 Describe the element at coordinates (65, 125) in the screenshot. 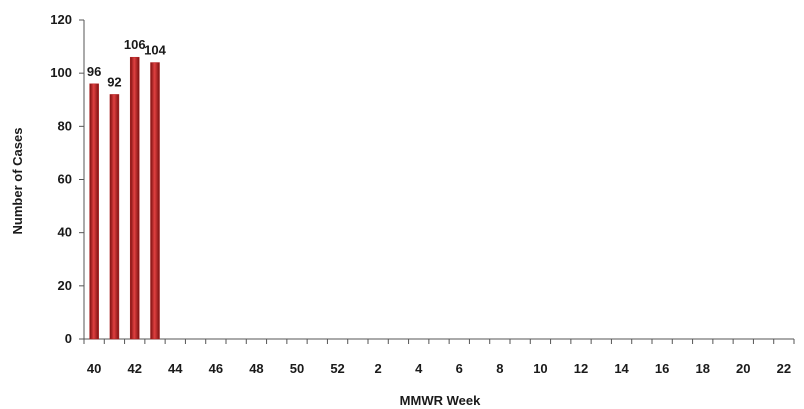

I see `y-tick-label: 80` at that location.